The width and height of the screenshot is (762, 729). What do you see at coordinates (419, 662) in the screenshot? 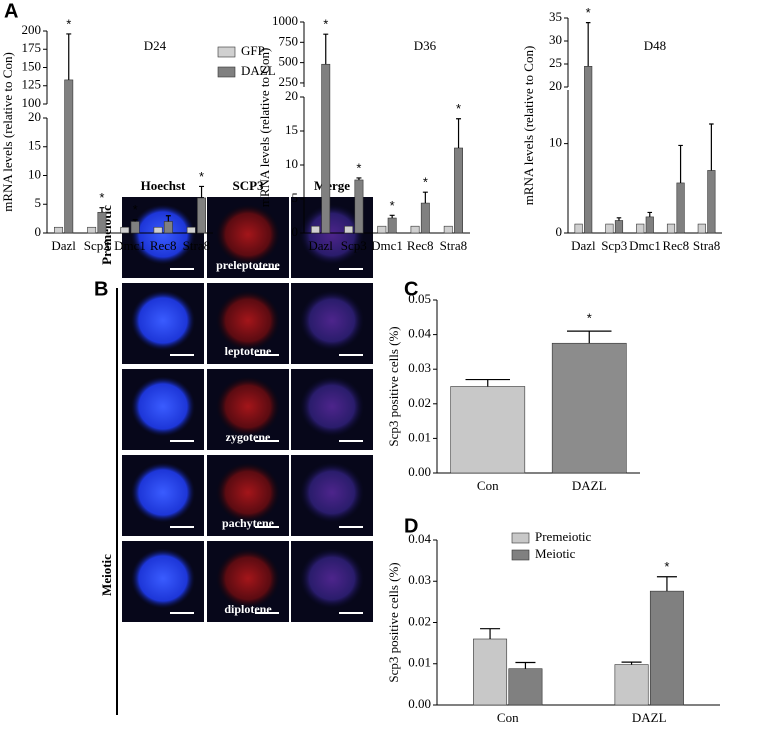
I see `y-tick-label: 0.01` at bounding box center [419, 662].